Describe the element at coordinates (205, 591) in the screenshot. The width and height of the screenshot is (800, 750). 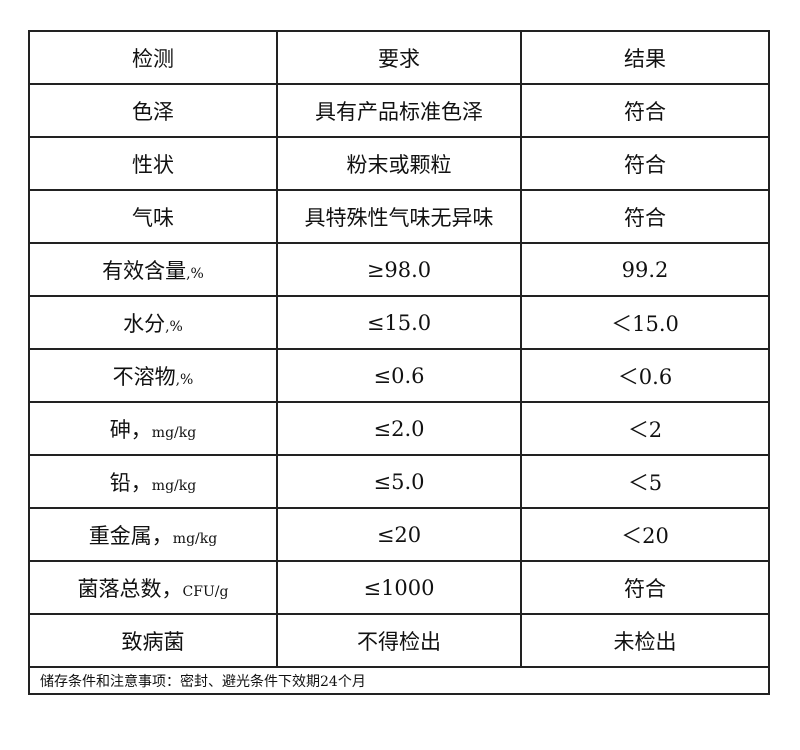
I see `item-unit: CFU/g` at that location.